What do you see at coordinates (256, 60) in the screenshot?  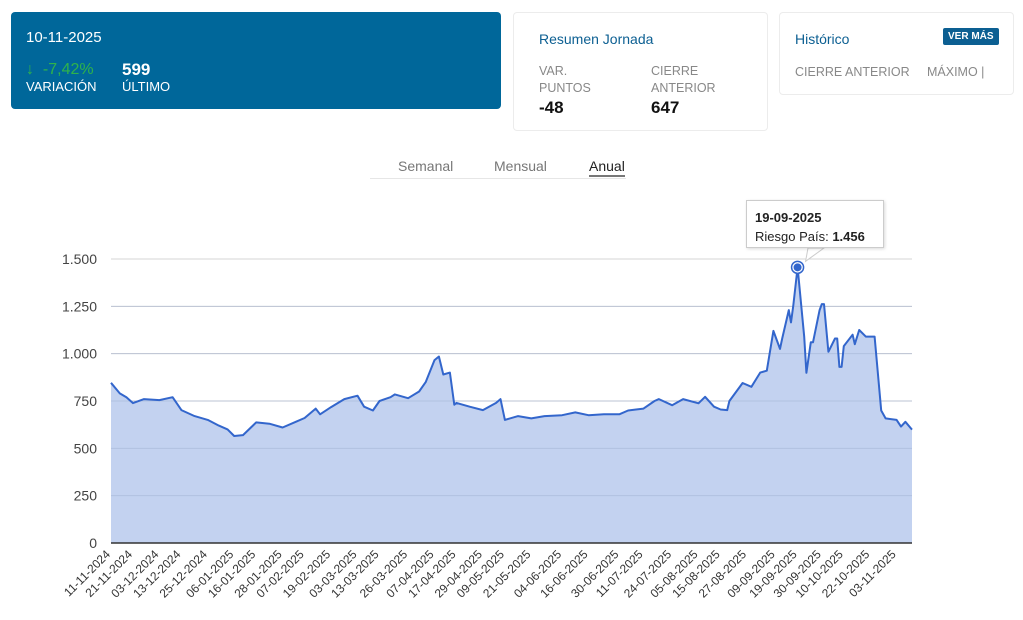 I see `summary-card: 10-11-2025 ↓ -7,42% VARIACIÓN 599 ÚLTIMO` at bounding box center [256, 60].